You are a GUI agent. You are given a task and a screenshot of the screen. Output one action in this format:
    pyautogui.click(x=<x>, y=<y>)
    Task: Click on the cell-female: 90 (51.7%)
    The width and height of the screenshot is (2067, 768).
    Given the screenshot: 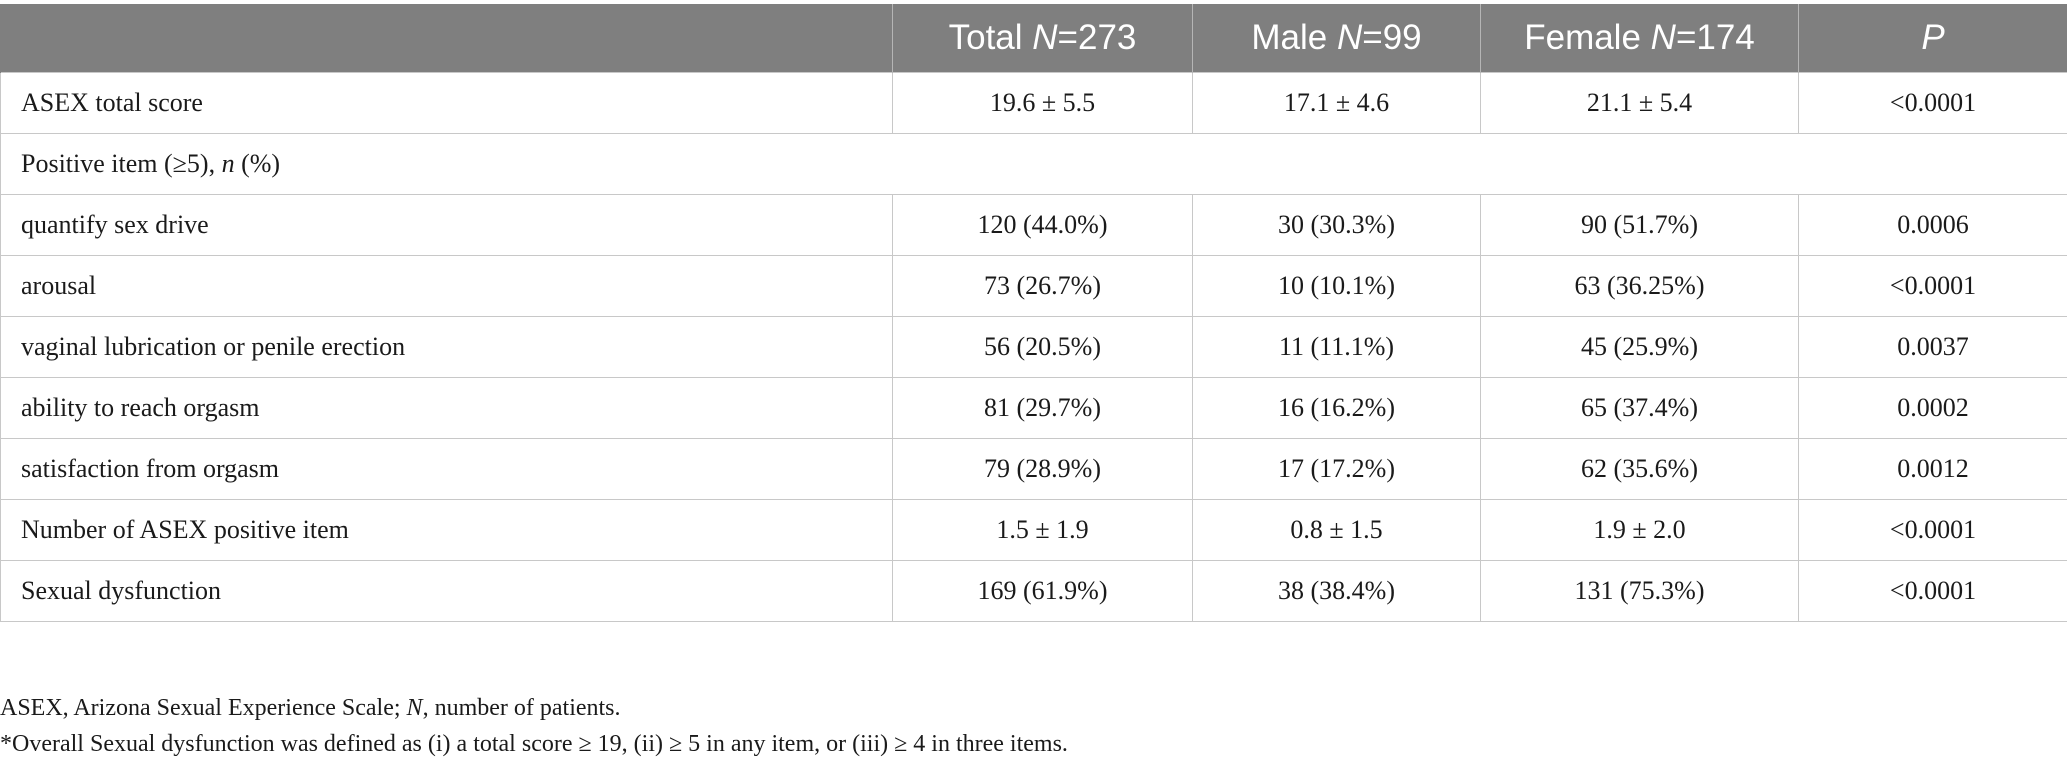 What is the action you would take?
    pyautogui.click(x=1639, y=225)
    